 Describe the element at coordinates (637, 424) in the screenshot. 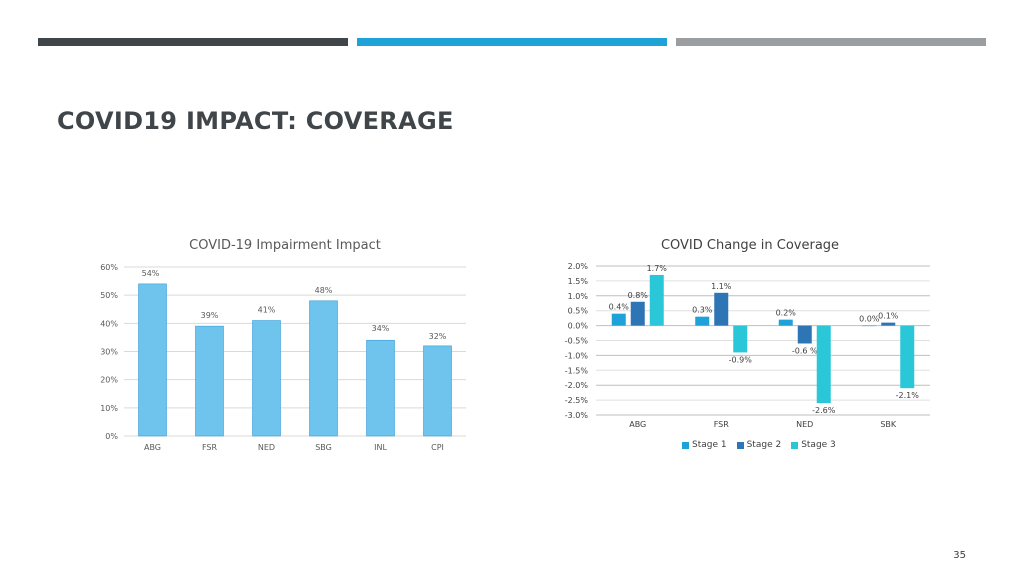

I see `coverage-category-label: ABG` at that location.